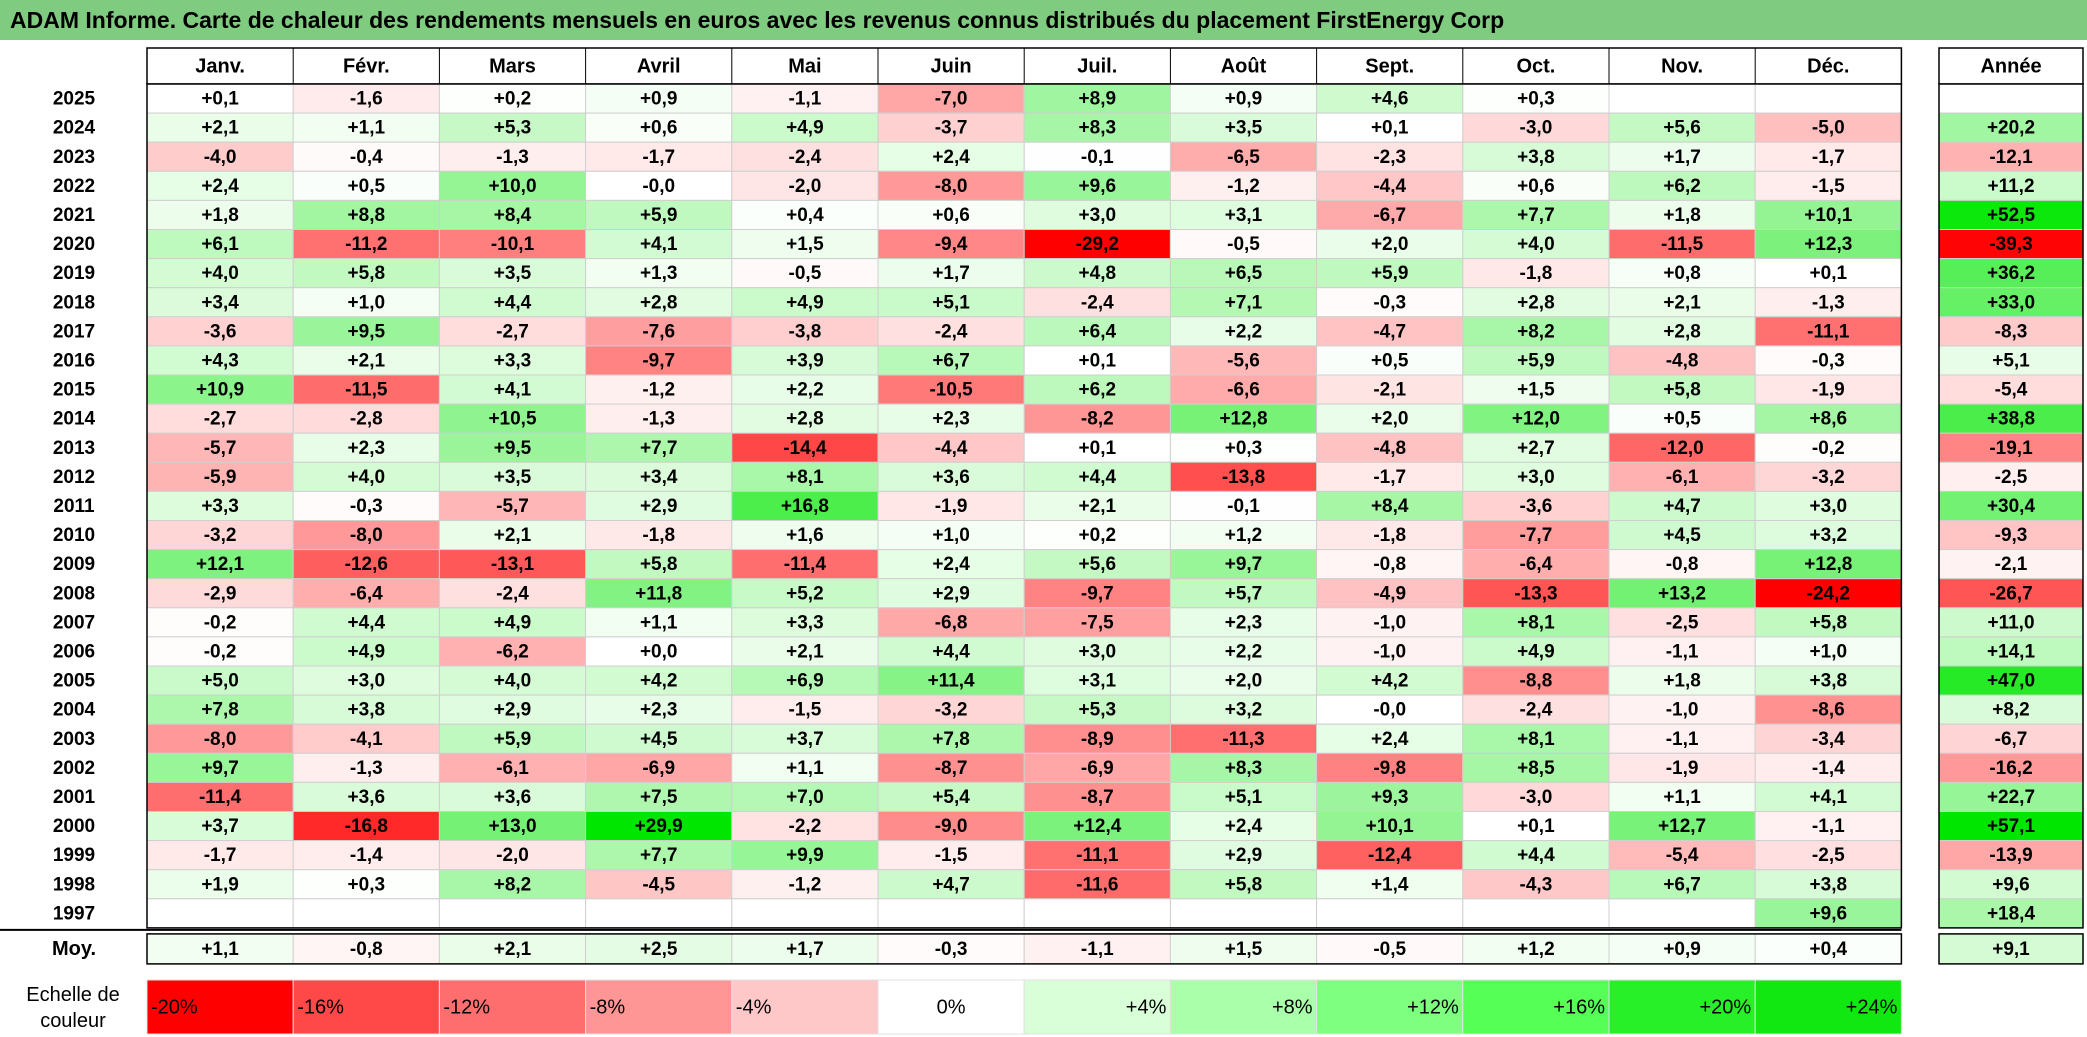  Describe the element at coordinates (805, 390) in the screenshot. I see `cell-value: +2,2` at that location.